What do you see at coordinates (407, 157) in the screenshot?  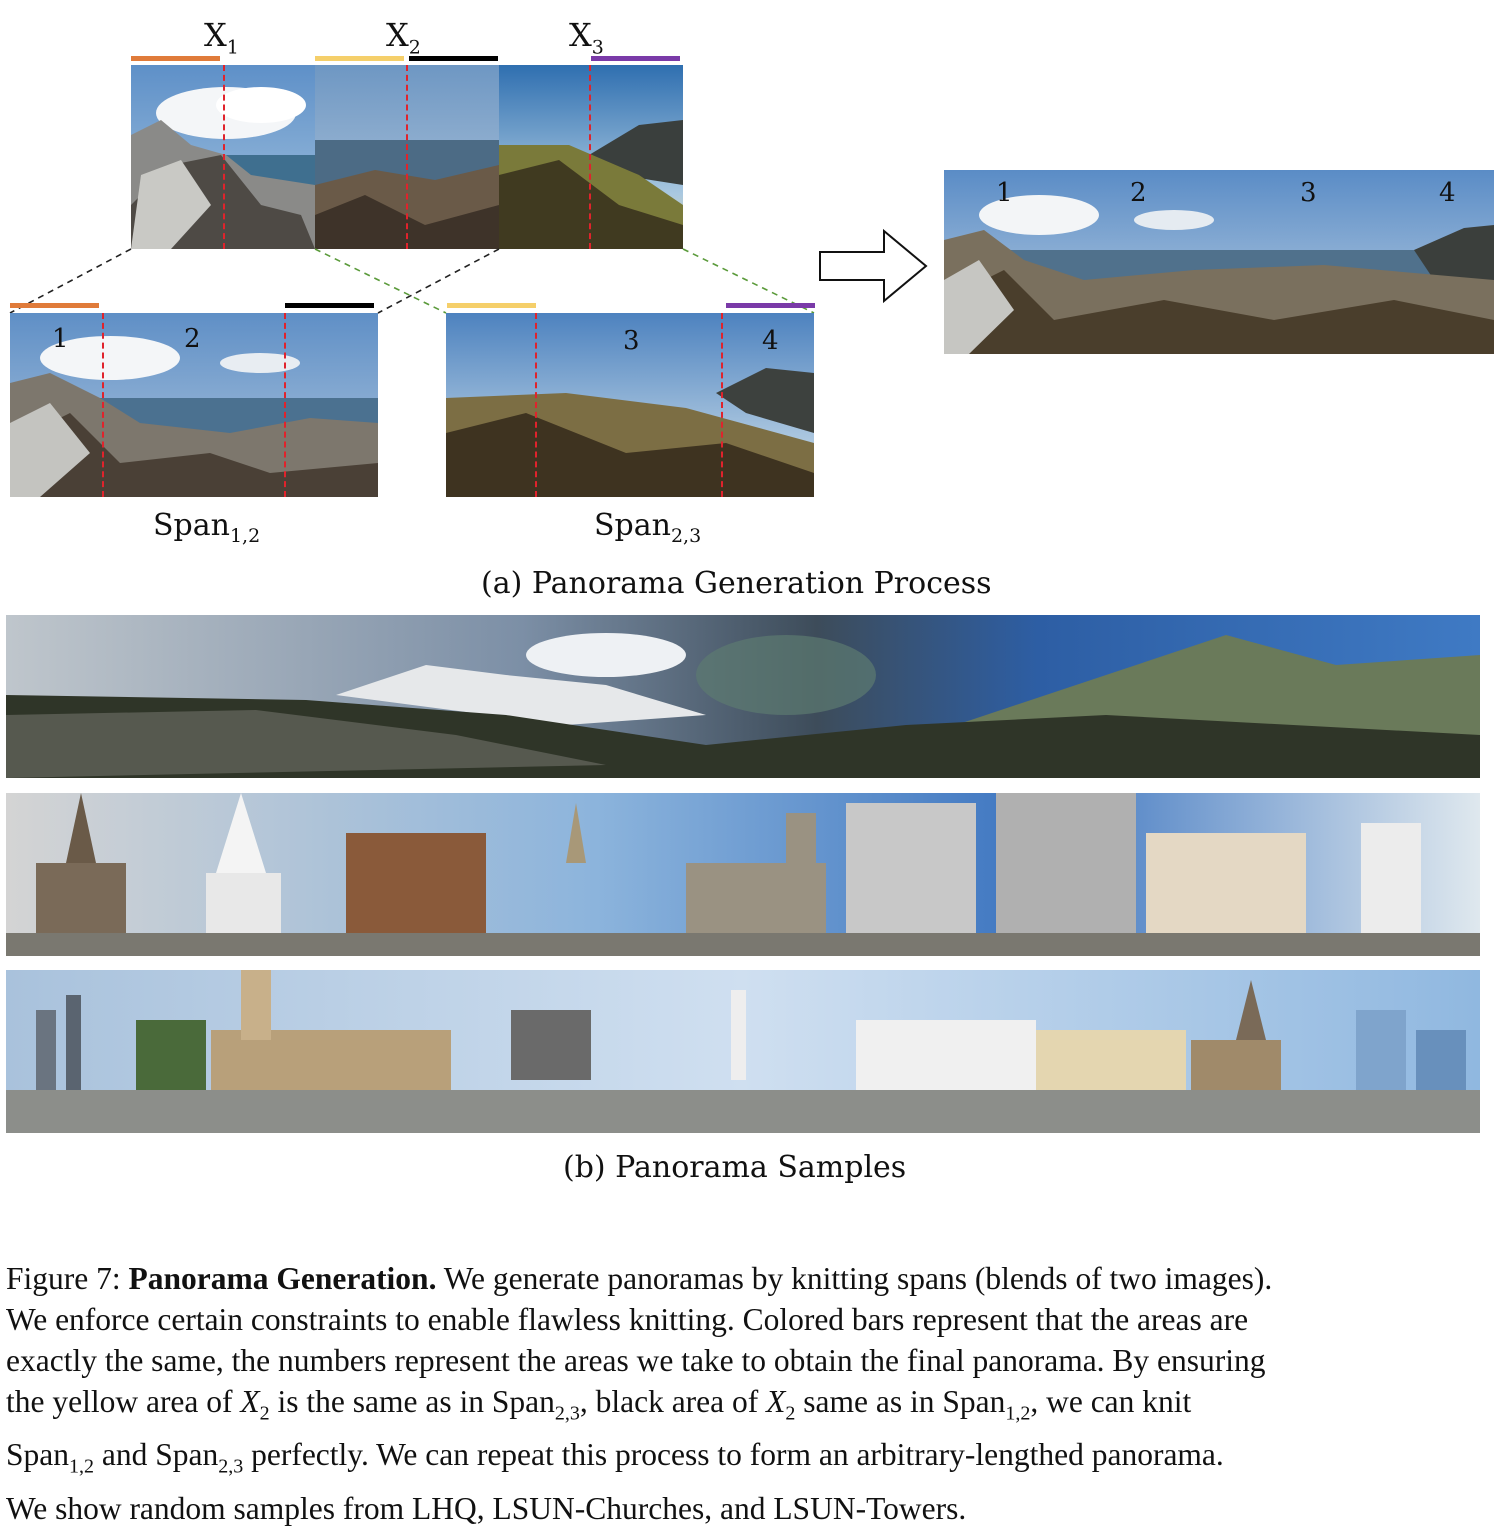 I see `seam-line-x2` at bounding box center [407, 157].